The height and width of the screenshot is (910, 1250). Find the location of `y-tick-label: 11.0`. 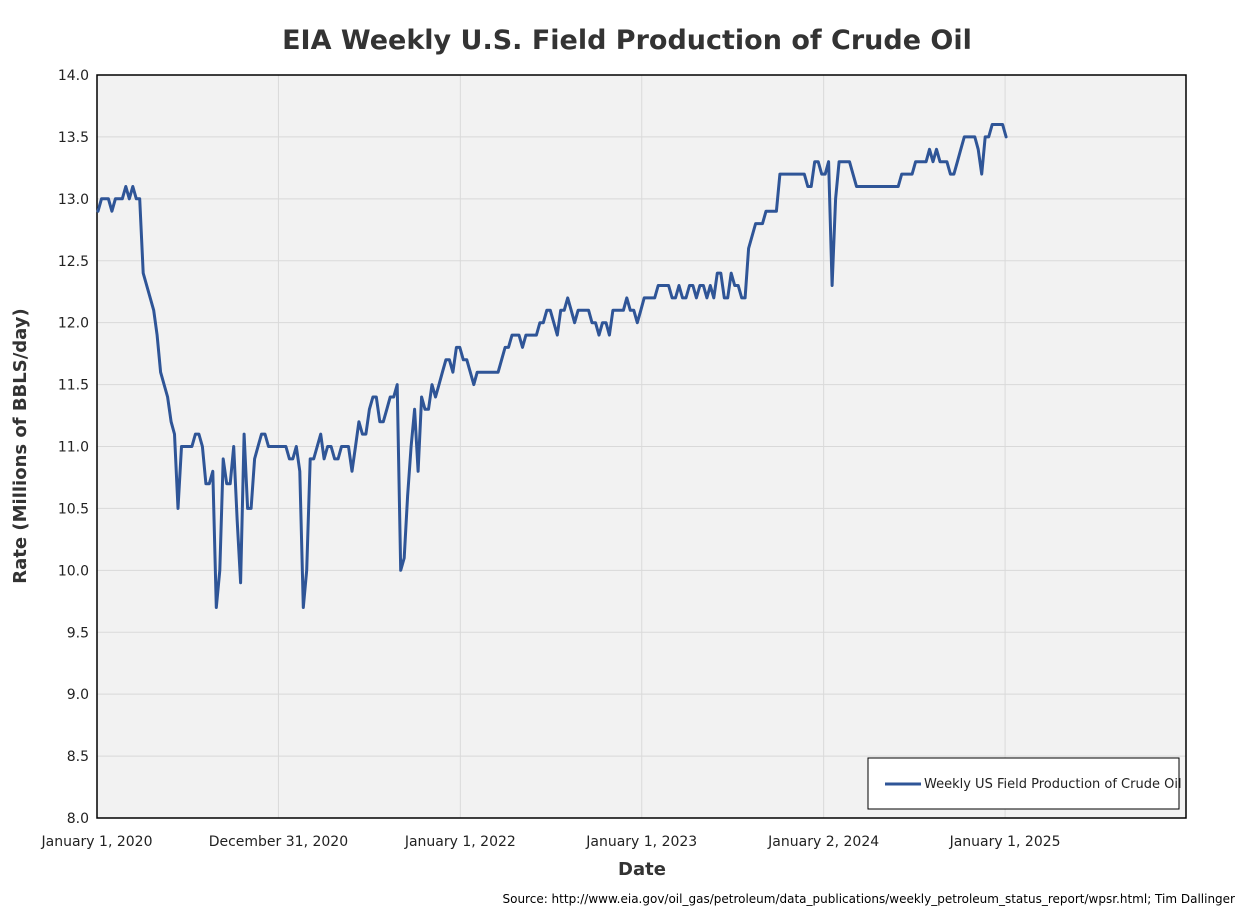

y-tick-label: 11.0 is located at coordinates (73, 448).